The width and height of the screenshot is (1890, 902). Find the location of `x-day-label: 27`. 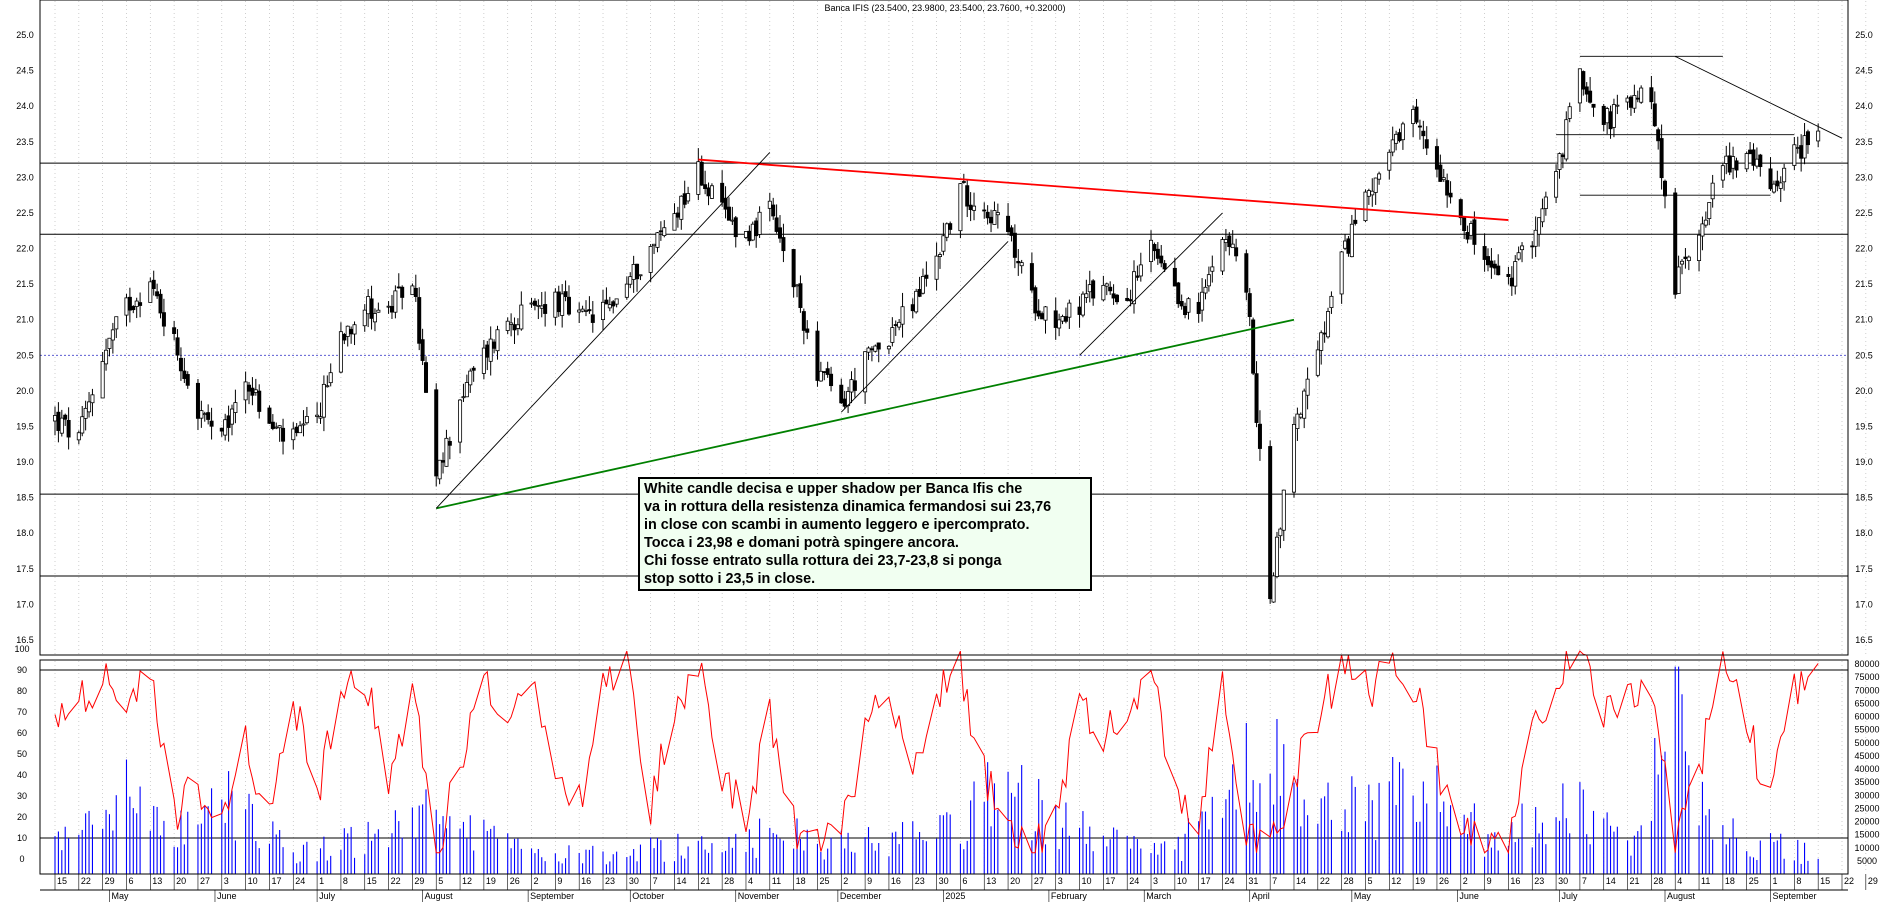

x-day-label: 27 is located at coordinates (1039, 881).